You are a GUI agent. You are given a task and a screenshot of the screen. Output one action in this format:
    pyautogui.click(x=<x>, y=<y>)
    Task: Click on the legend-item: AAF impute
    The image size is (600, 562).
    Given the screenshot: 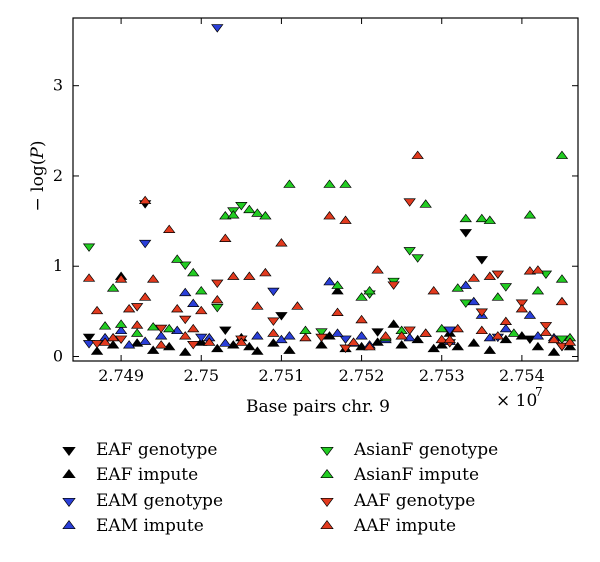 What is the action you would take?
    pyautogui.click(x=388, y=526)
    